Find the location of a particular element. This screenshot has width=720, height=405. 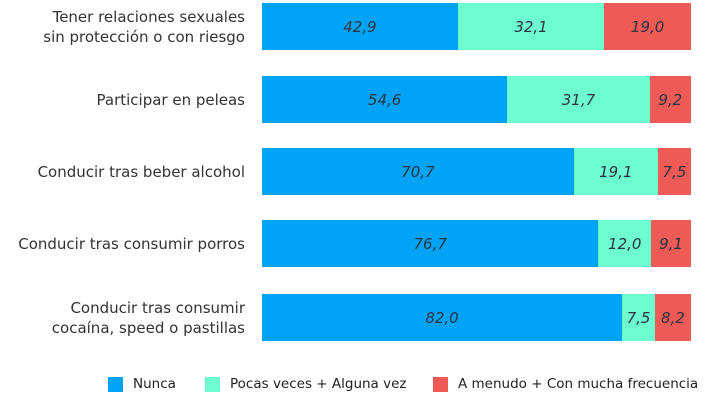

bar-segment: 31,7 is located at coordinates (578, 99).